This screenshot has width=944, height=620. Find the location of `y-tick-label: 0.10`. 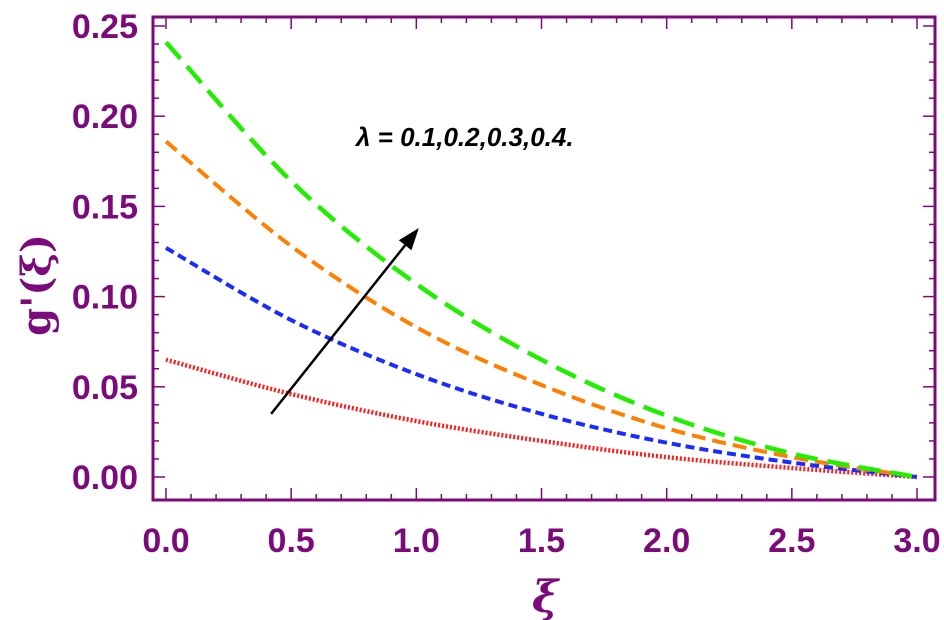

y-tick-label: 0.10 is located at coordinates (105, 298).